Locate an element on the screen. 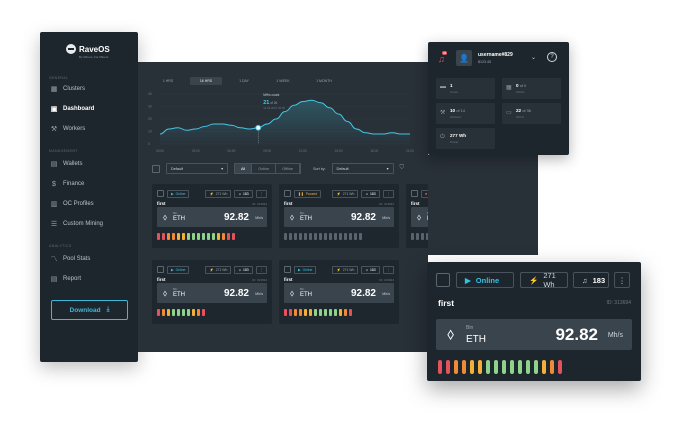 Image resolution: width=680 pixels, height=422 pixels. asic-icon: ▦ is located at coordinates (509, 88).